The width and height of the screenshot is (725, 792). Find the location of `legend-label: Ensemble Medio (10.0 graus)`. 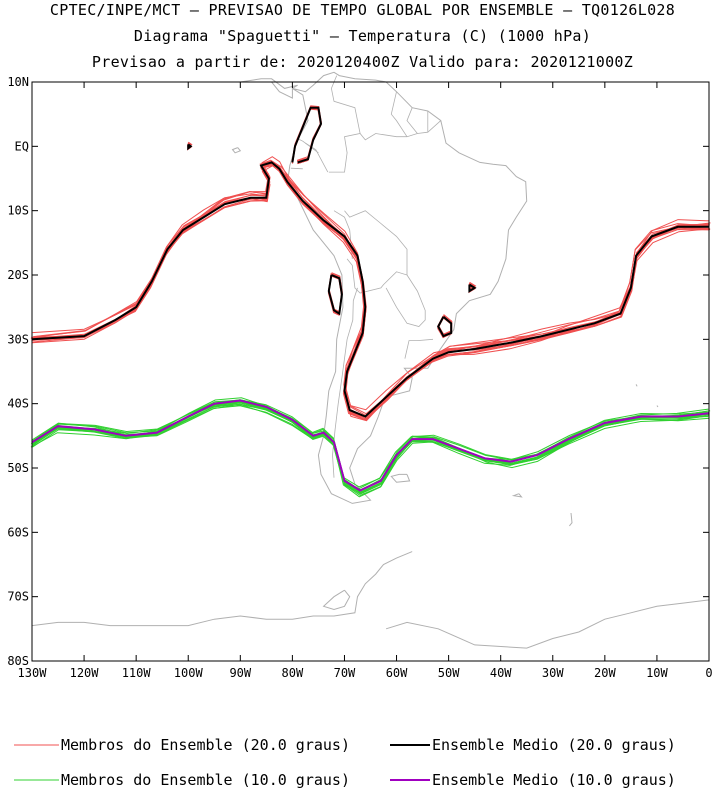

legend-label: Ensemble Medio (10.0 graus) is located at coordinates (554, 780).